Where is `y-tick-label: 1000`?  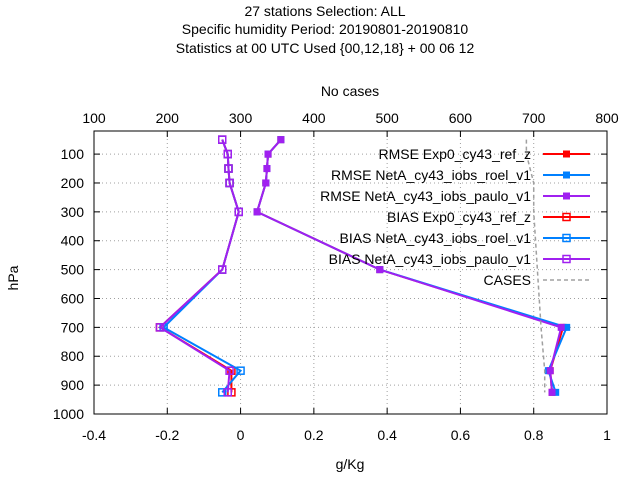
y-tick-label: 1000 is located at coordinates (68, 414).